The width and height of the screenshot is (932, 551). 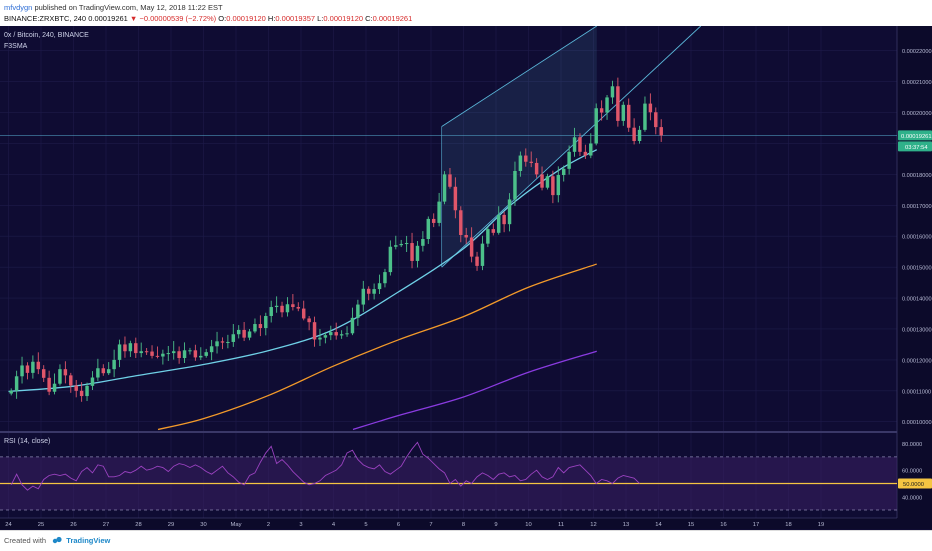 I want to click on time-tick-label: 5, so click(x=365, y=525).